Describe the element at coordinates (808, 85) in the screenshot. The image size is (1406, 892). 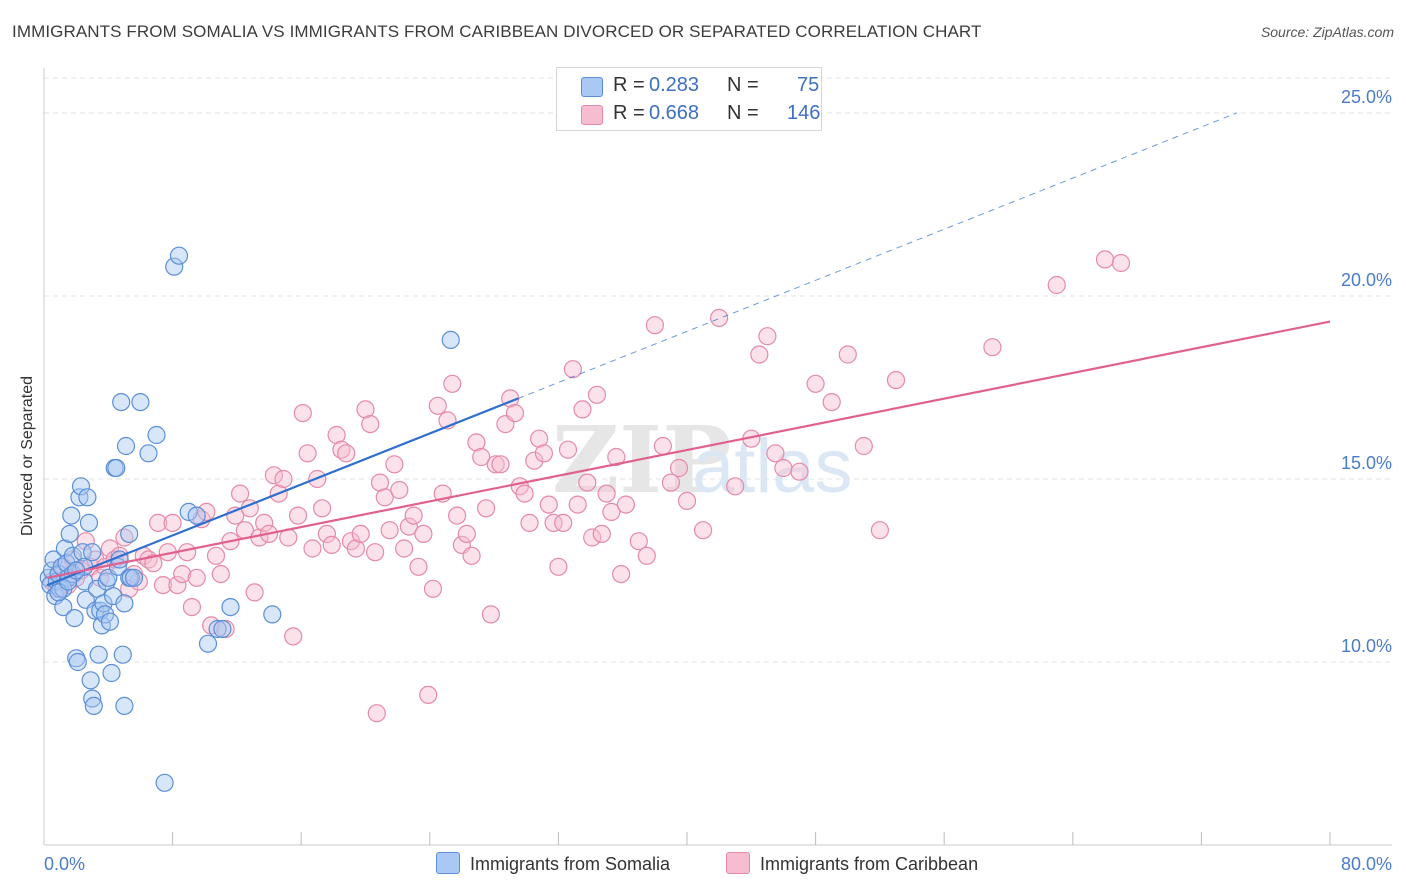
I see `n-value: 75` at that location.